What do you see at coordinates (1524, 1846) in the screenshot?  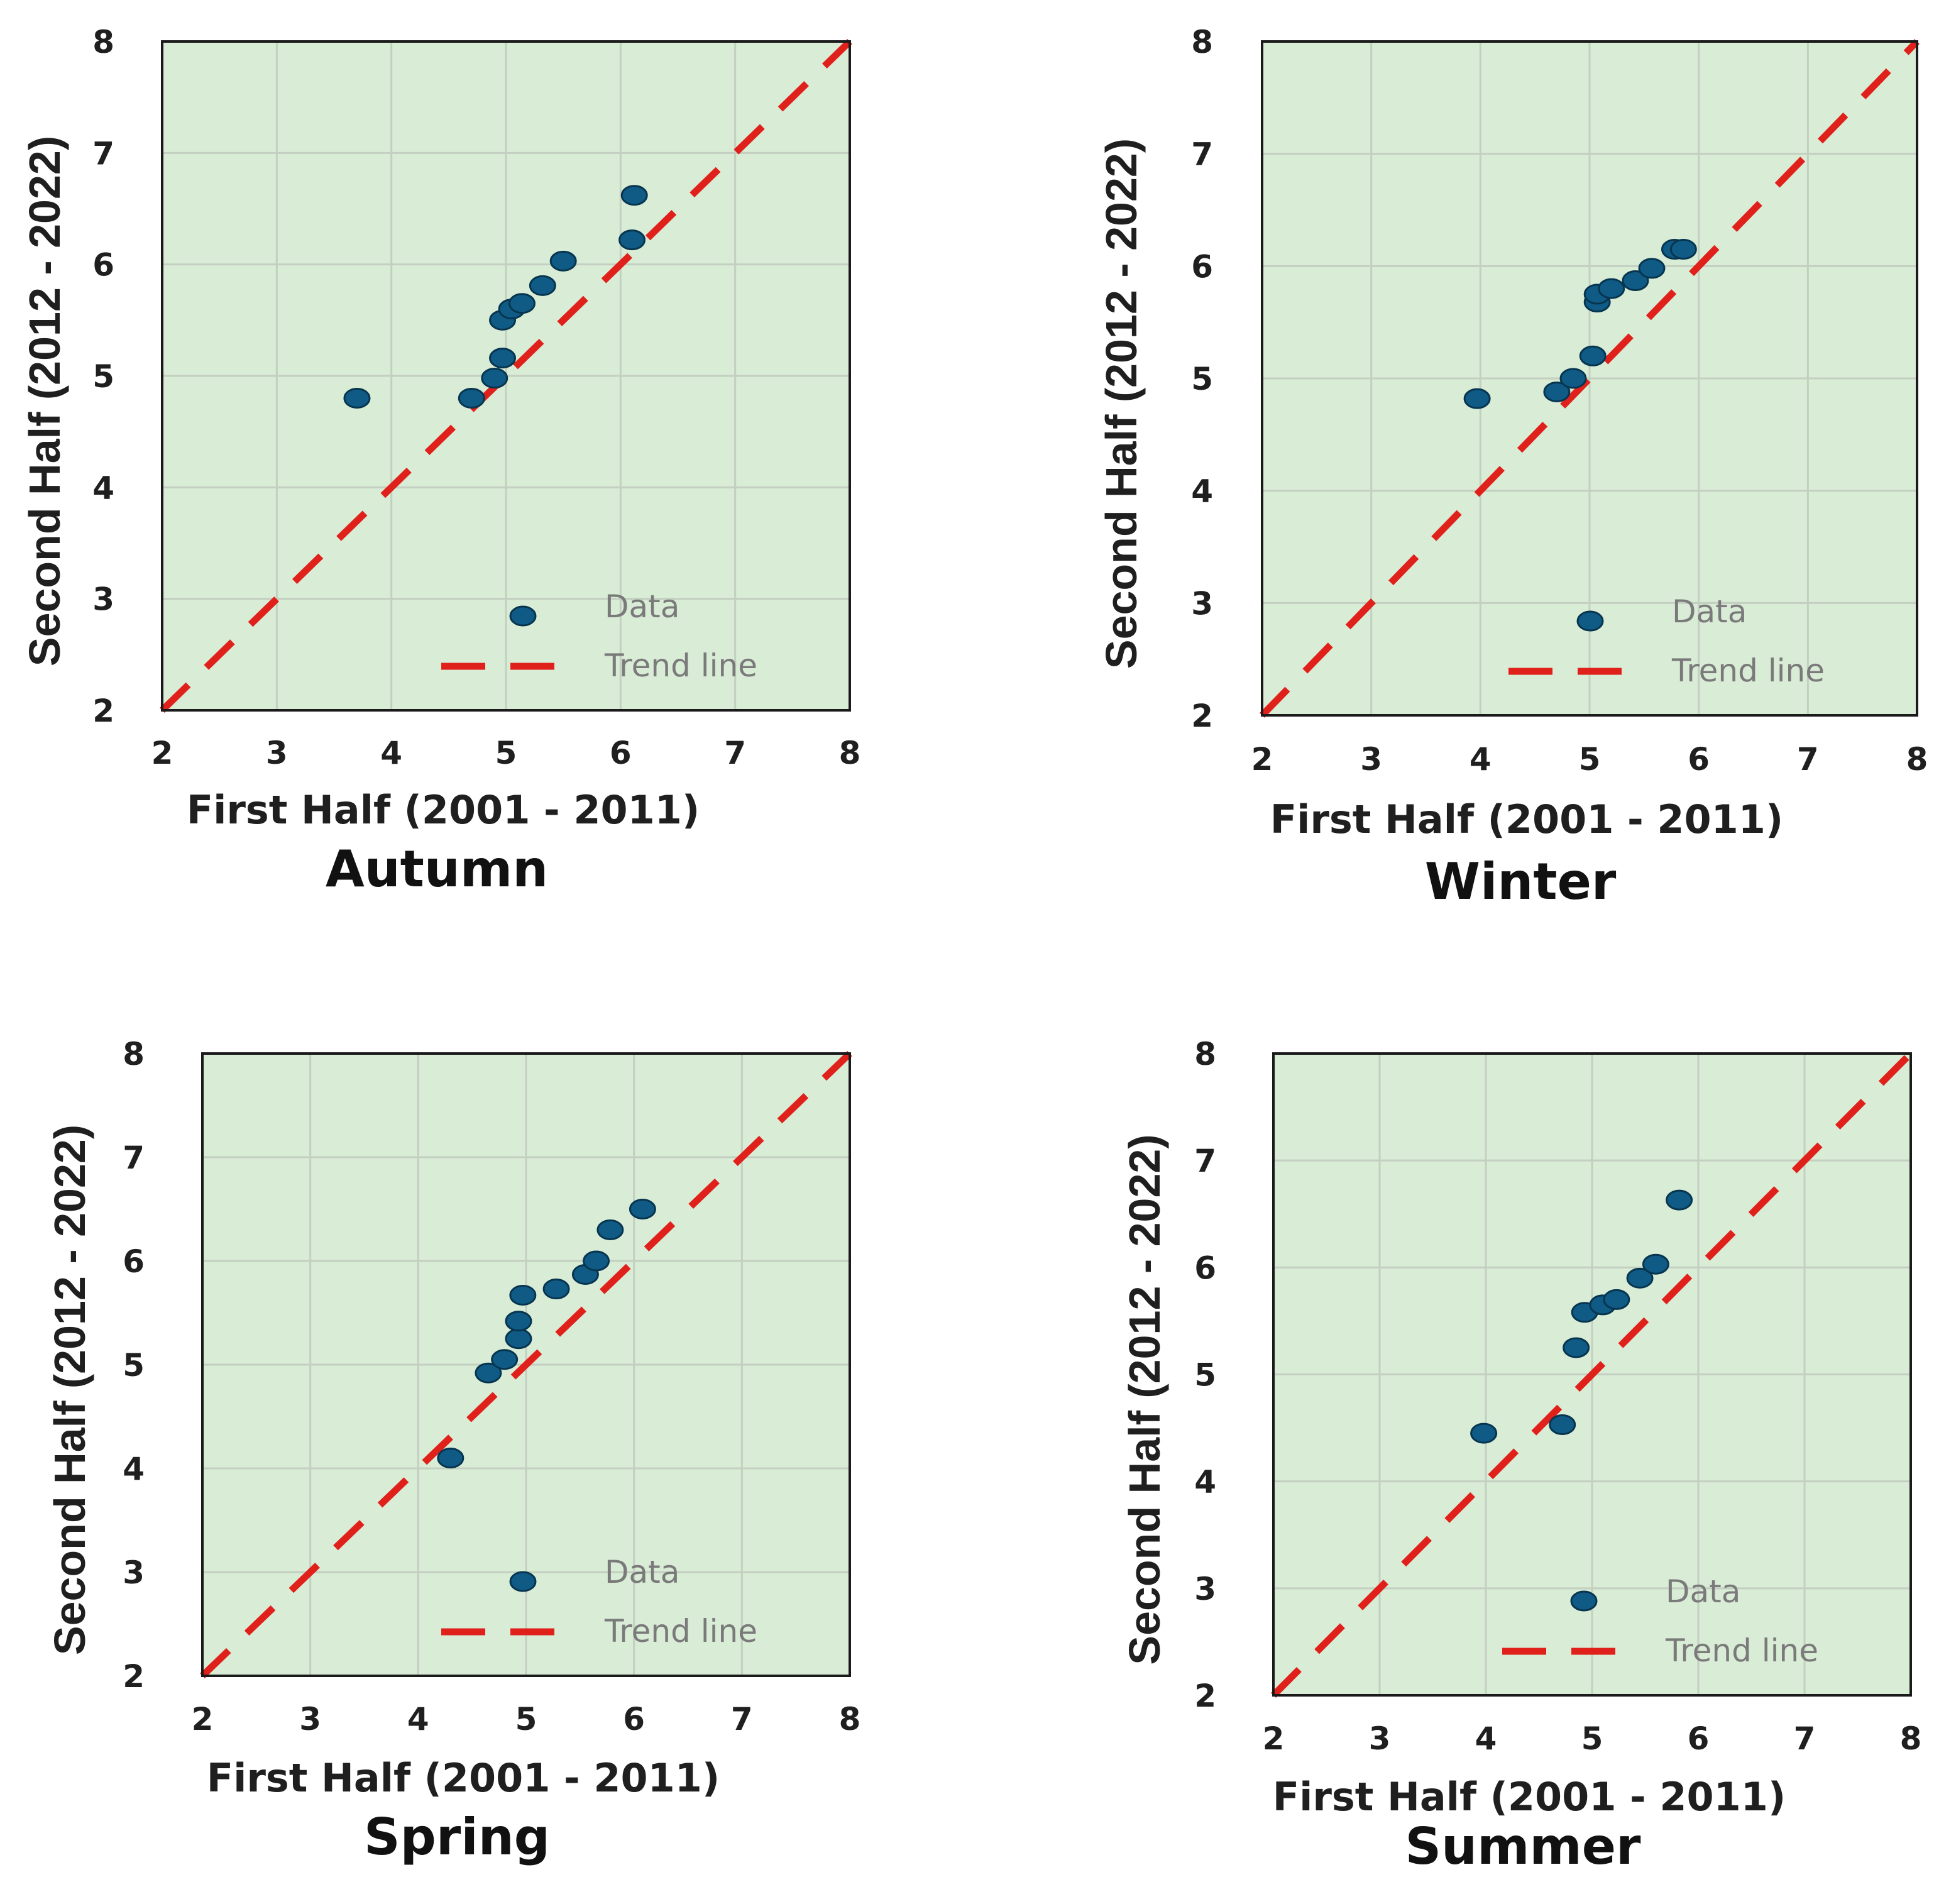 I see `chart-title: Summer` at bounding box center [1524, 1846].